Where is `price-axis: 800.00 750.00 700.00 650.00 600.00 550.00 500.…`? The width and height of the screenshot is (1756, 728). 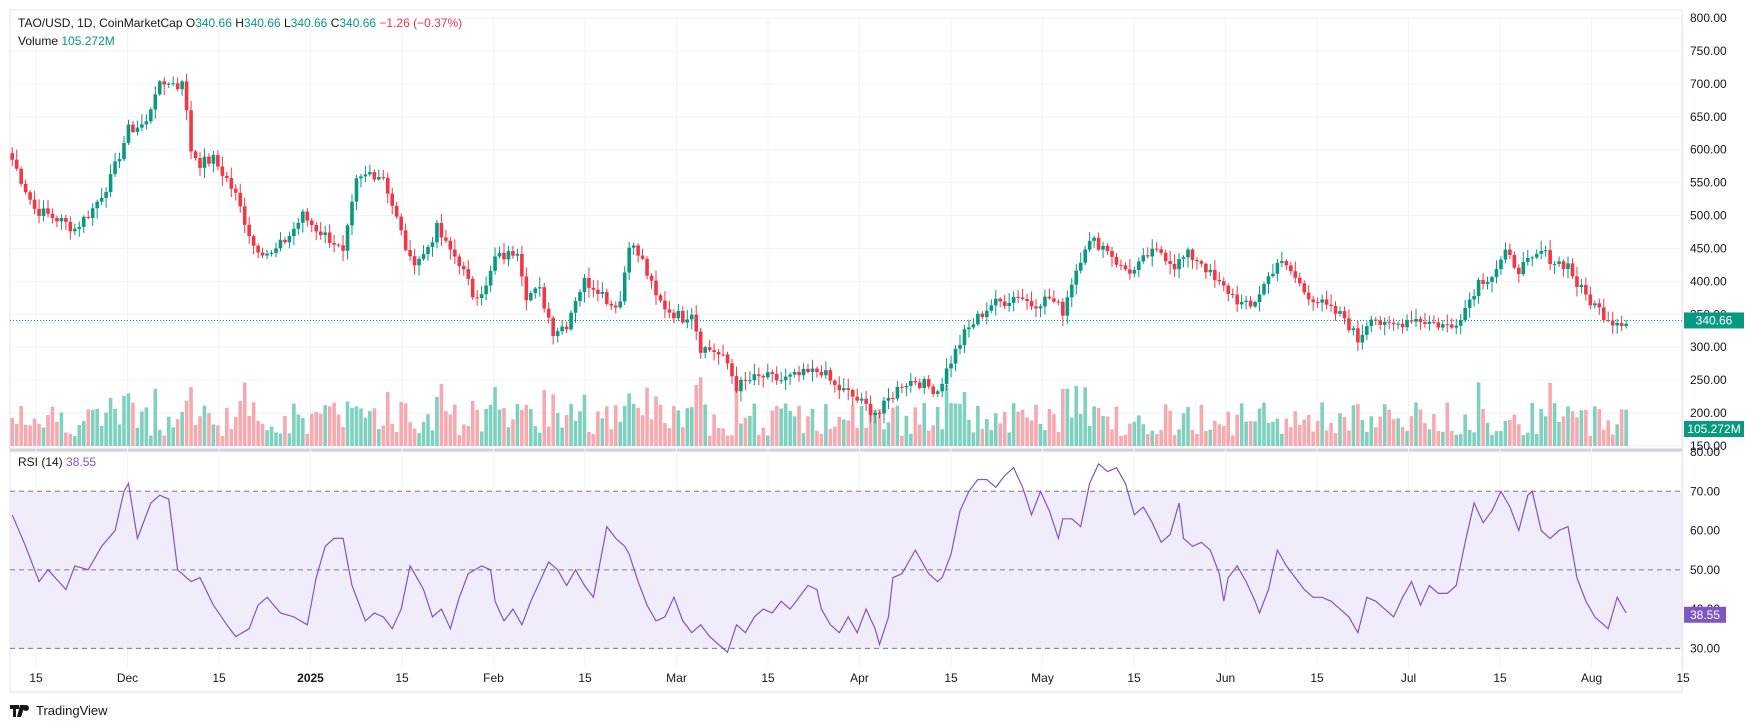
price-axis: 800.00 750.00 700.00 650.00 600.00 550.00 500.… is located at coordinates (1714, 333).